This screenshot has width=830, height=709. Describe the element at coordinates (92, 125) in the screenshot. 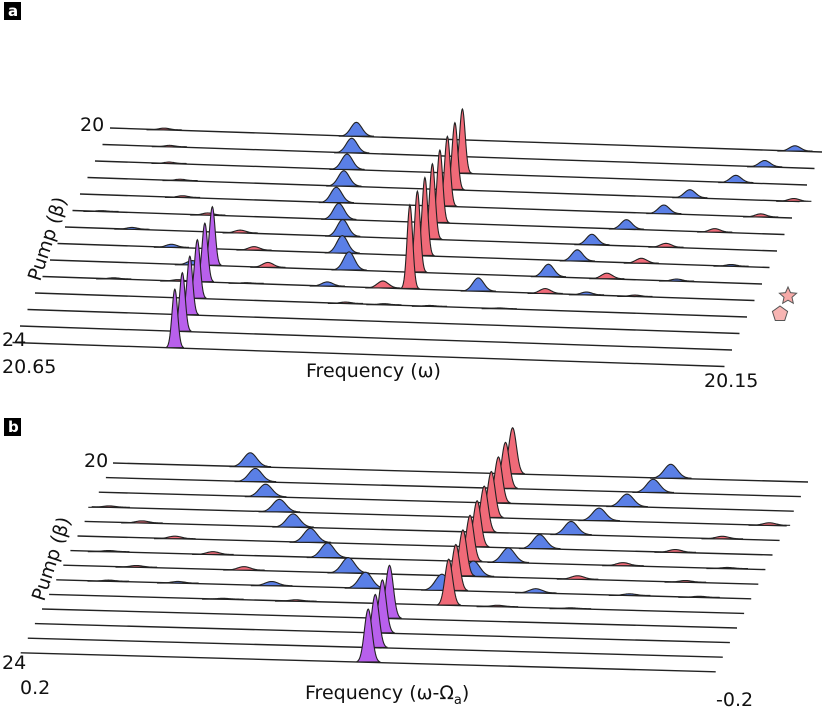

I see `panel-a-ytick-top: 20` at that location.